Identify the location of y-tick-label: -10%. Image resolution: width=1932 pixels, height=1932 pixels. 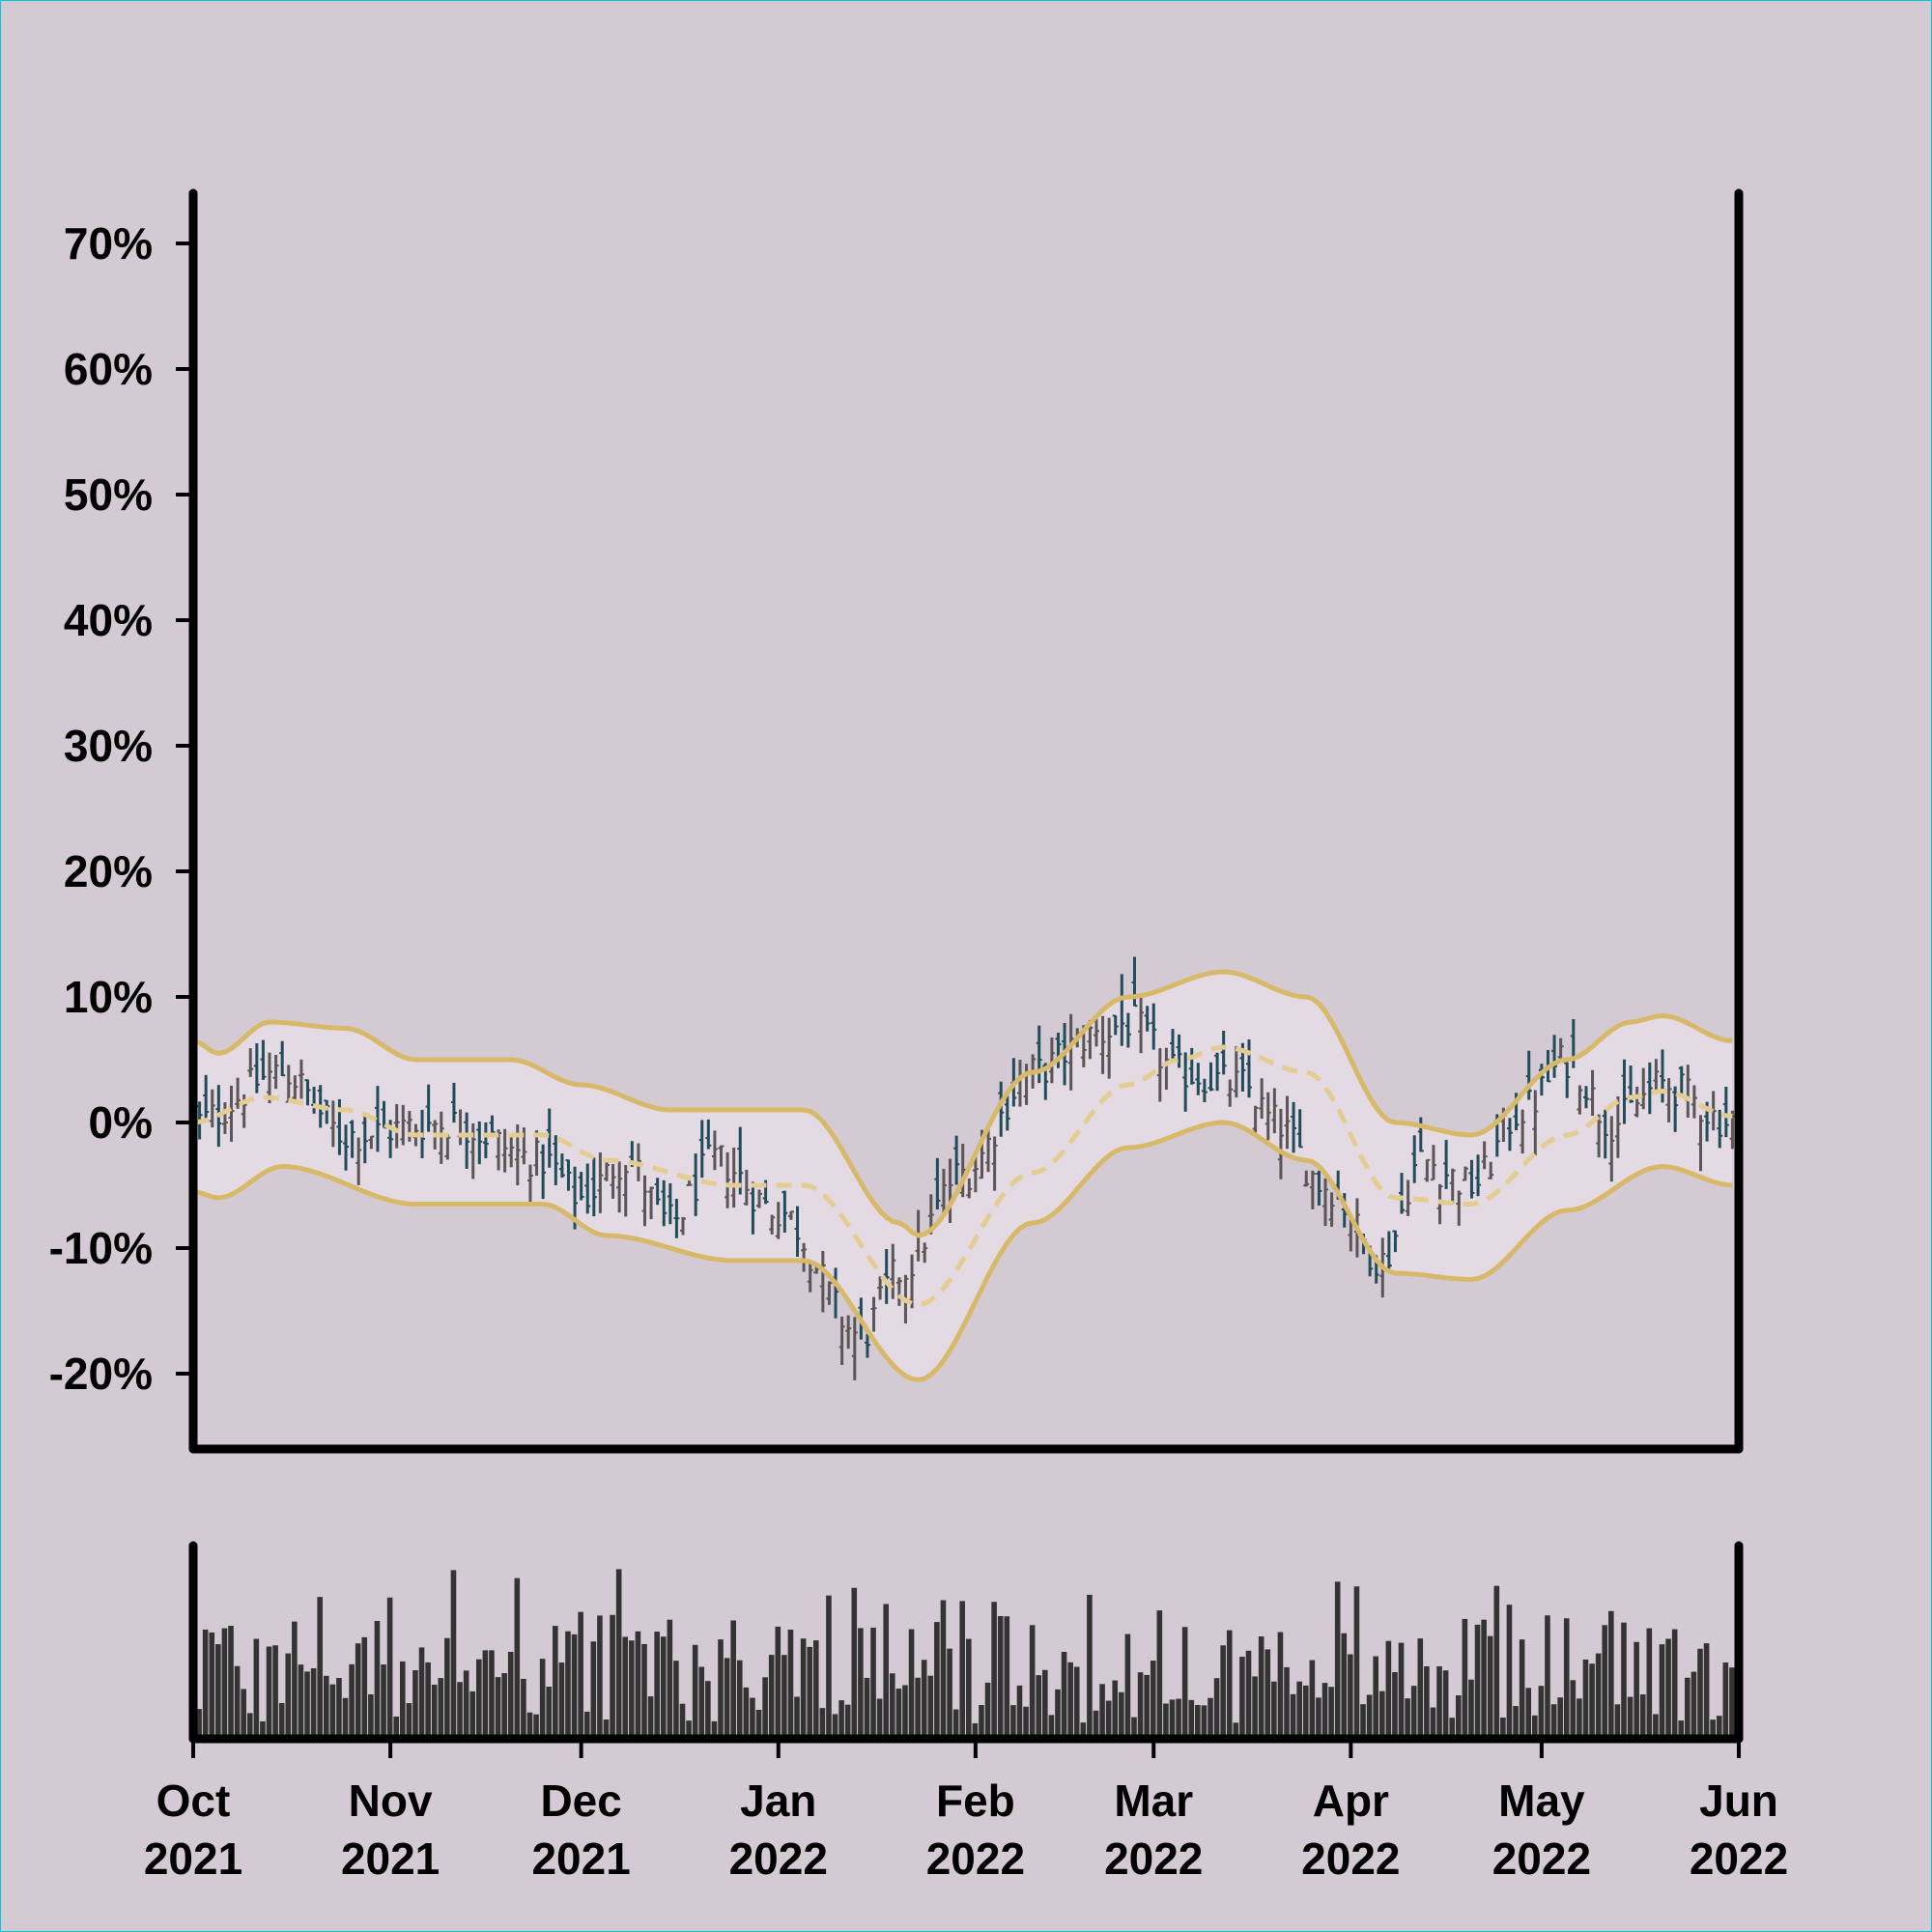
(101, 1248).